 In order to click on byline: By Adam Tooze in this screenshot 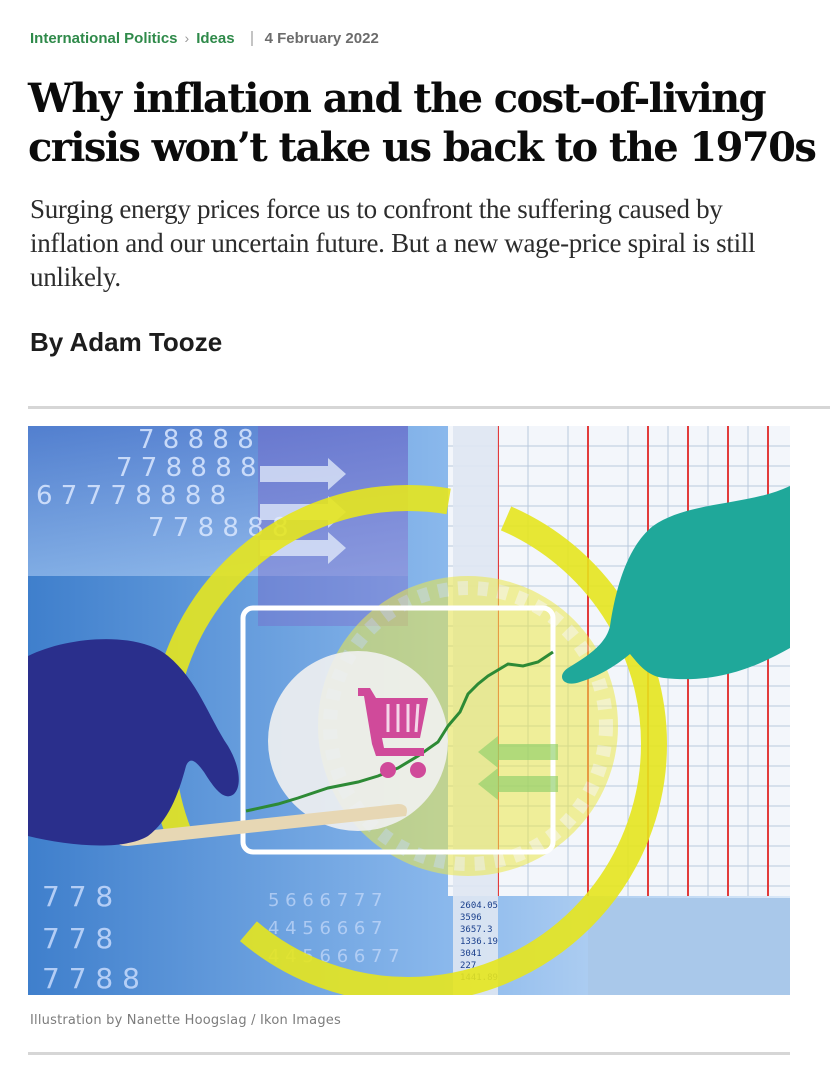, I will do `click(126, 342)`.